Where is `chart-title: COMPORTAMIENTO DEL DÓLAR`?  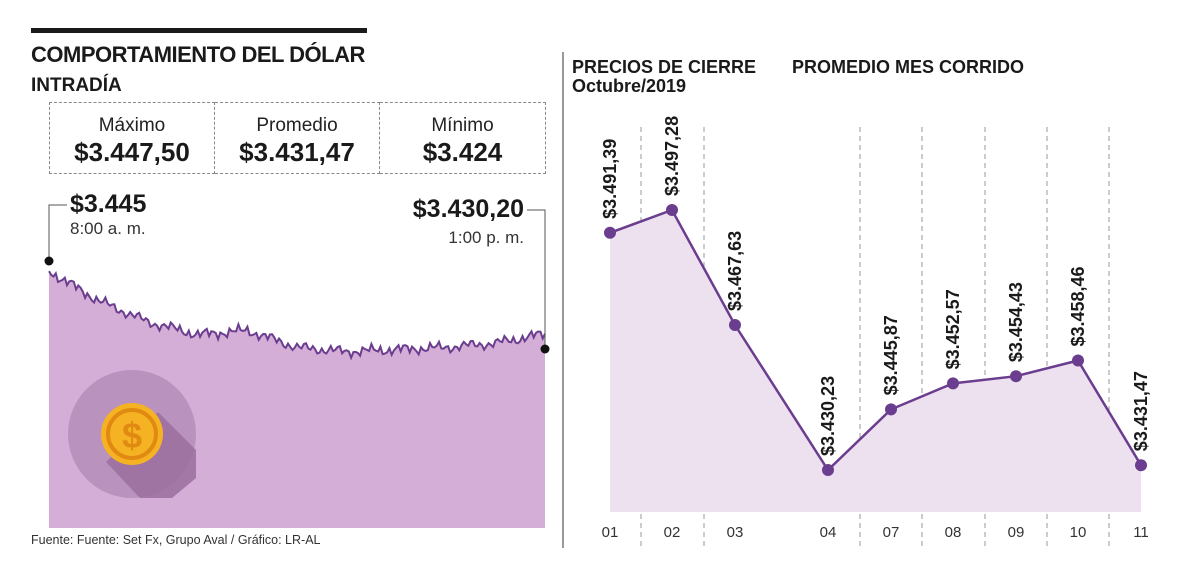 chart-title: COMPORTAMIENTO DEL DÓLAR is located at coordinates (198, 54).